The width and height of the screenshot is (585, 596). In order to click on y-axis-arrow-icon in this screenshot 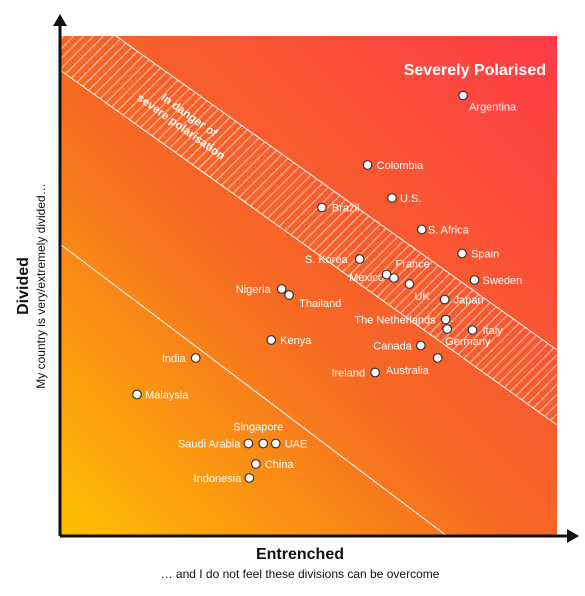, I will do `click(60, 20)`.